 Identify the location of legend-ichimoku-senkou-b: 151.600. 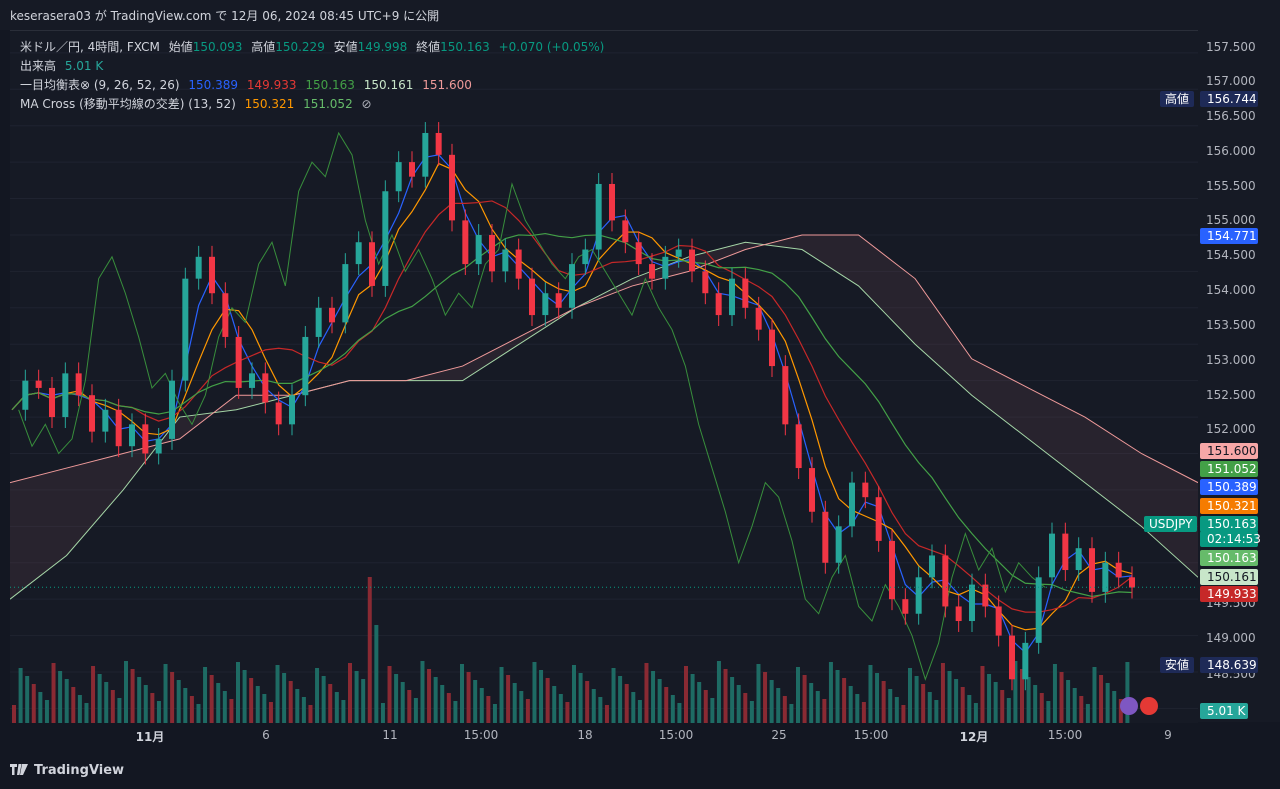
(447, 85).